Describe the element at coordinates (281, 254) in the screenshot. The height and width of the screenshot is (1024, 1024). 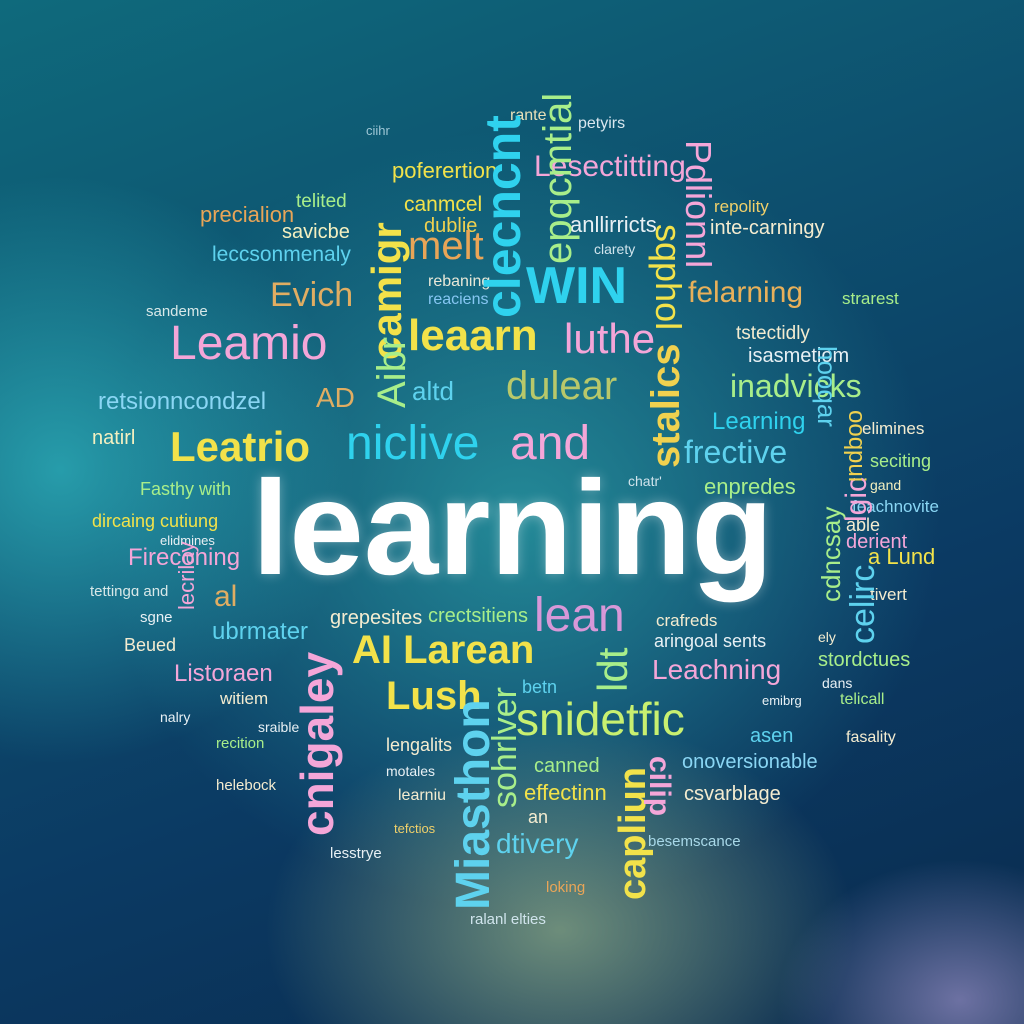
I see `word: leccsonmenaly` at that location.